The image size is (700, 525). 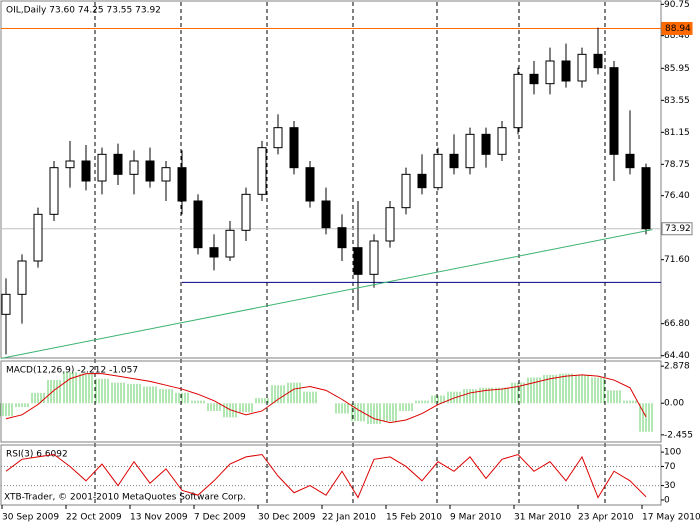 I want to click on y-tick-label: 88.40, so click(x=677, y=36).